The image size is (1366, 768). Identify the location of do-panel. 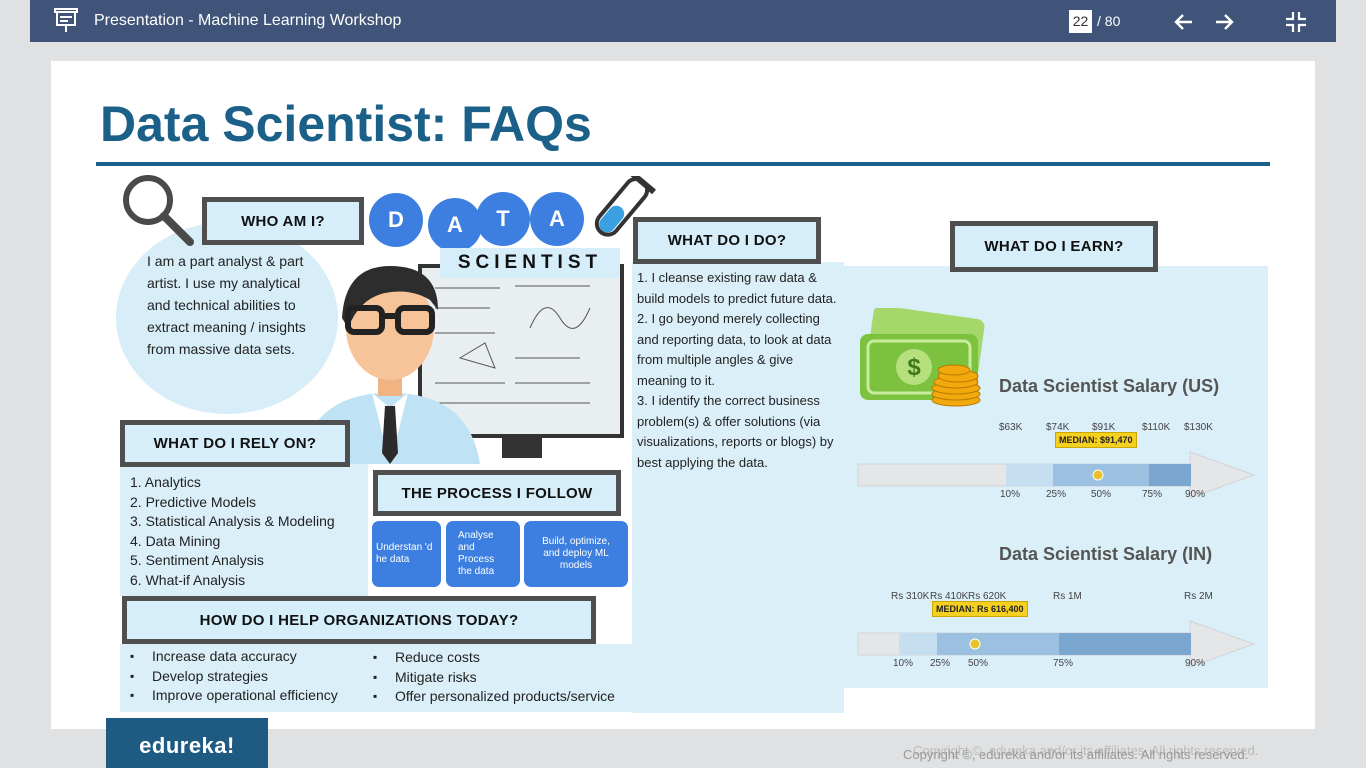
(738, 487).